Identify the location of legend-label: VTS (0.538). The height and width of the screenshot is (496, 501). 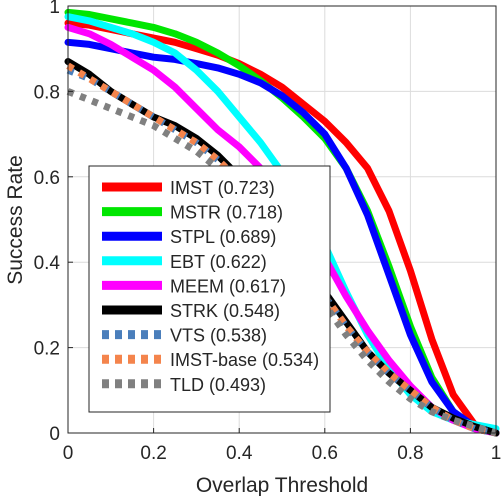
(218, 336).